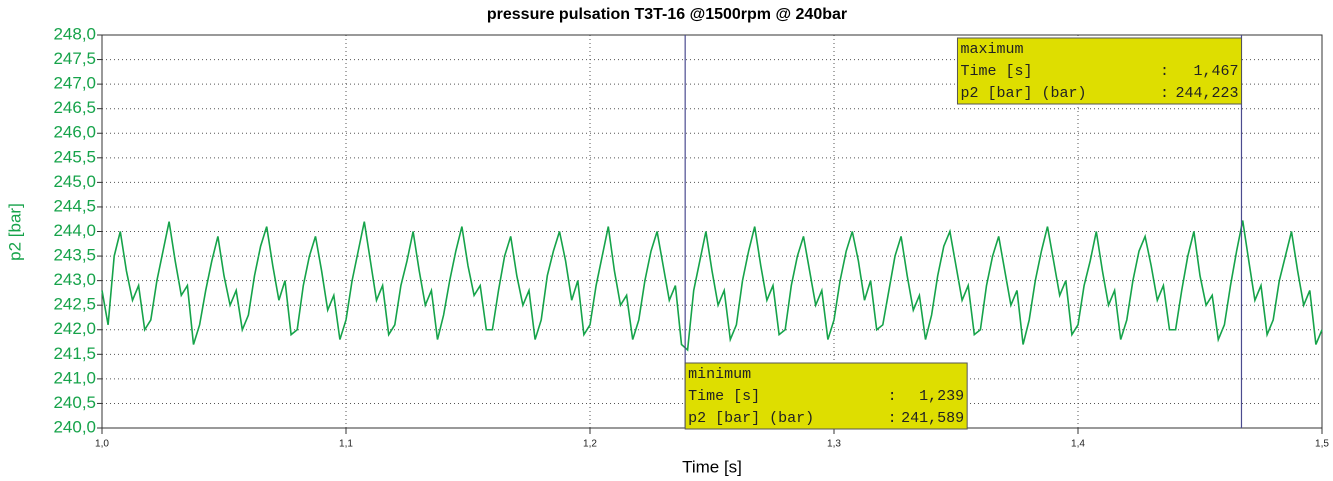 This screenshot has height=481, width=1333. I want to click on x-tick-label: 1,2, so click(590, 444).